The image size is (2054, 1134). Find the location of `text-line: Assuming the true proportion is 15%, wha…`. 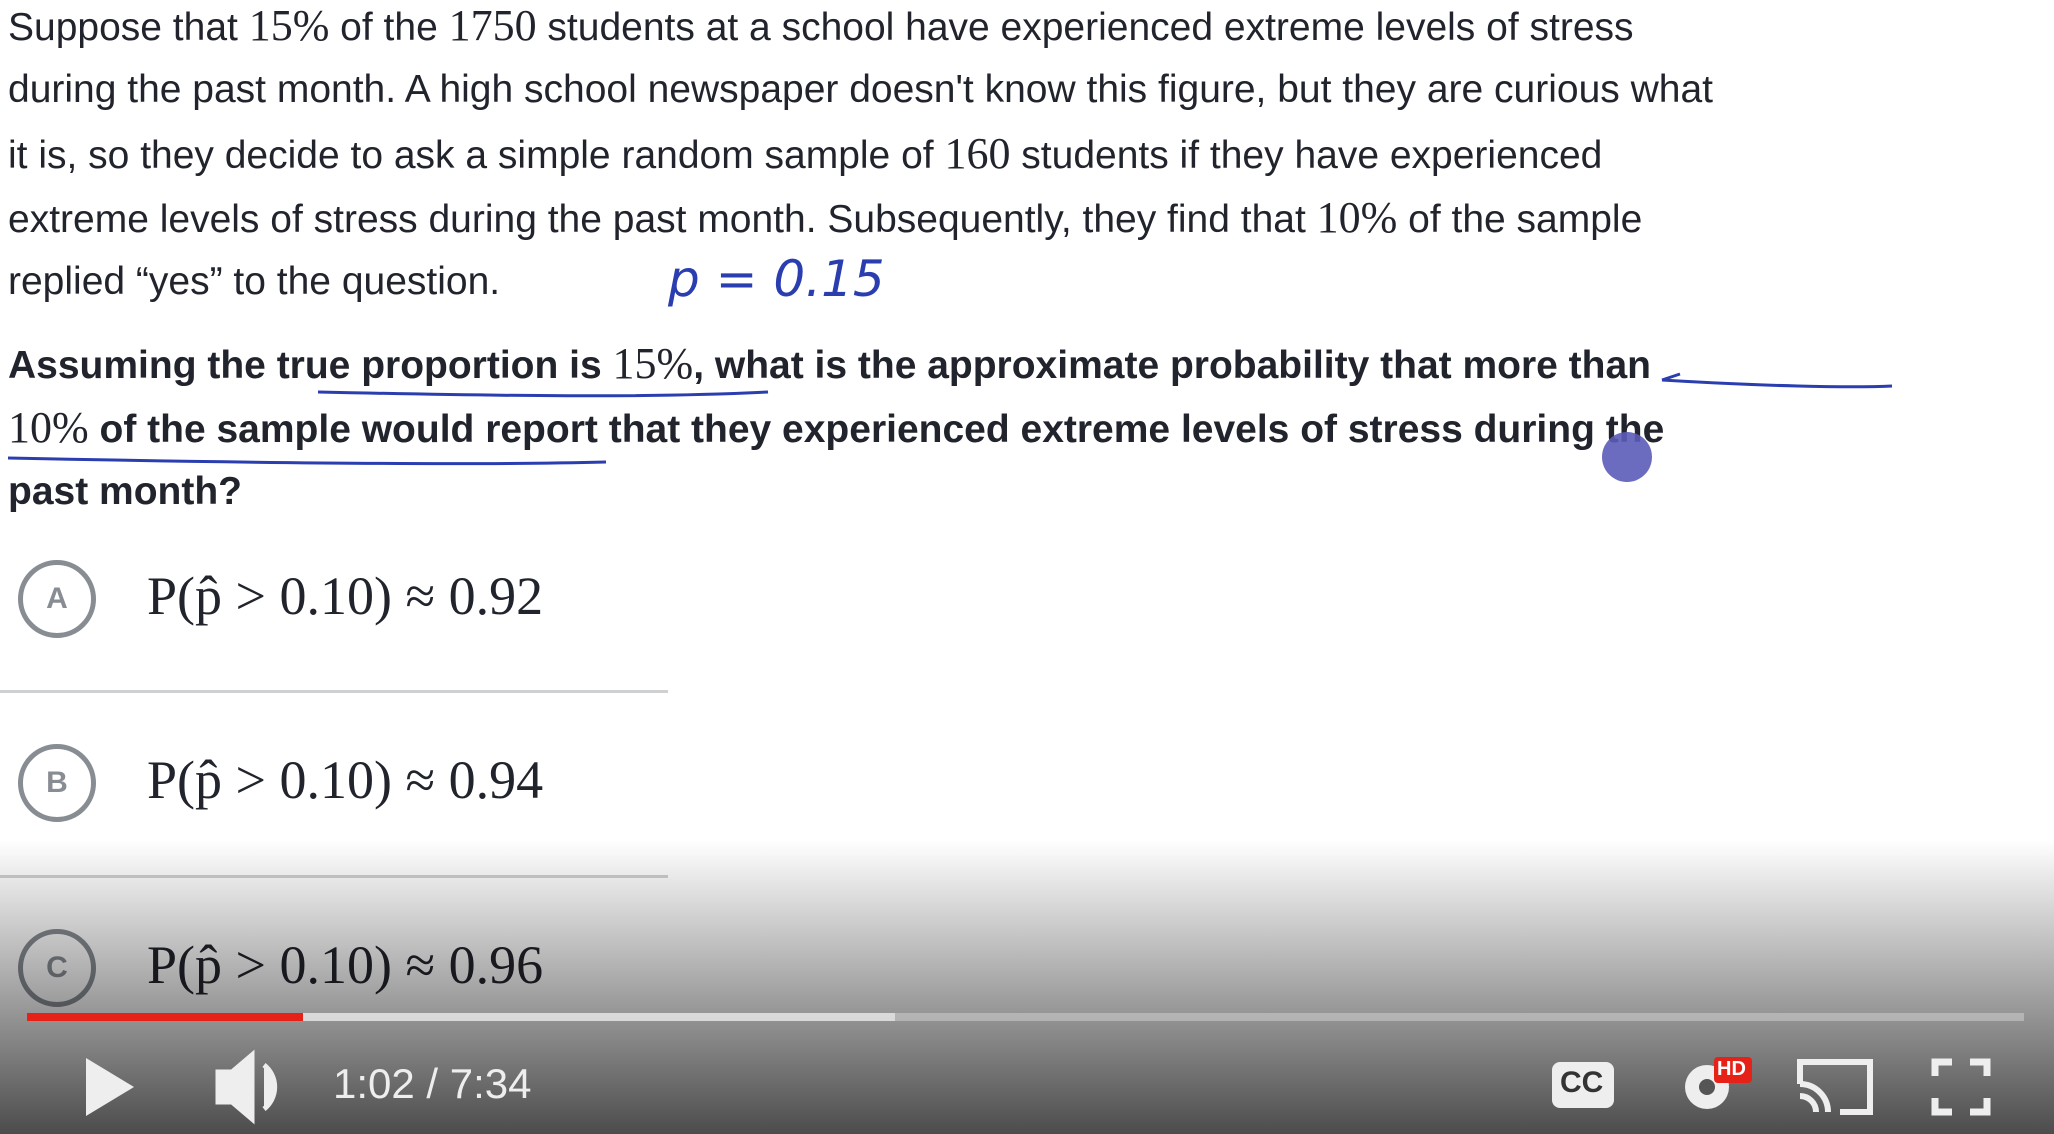

text-line: Assuming the true proportion is 15%, wha… is located at coordinates (829, 364).